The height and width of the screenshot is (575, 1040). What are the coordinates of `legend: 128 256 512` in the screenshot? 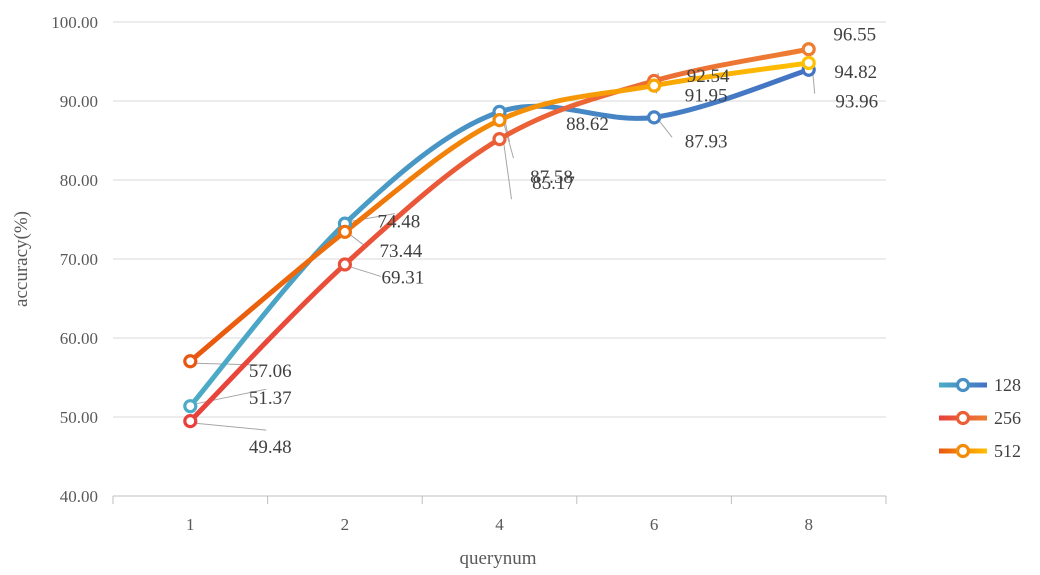 It's located at (980, 418).